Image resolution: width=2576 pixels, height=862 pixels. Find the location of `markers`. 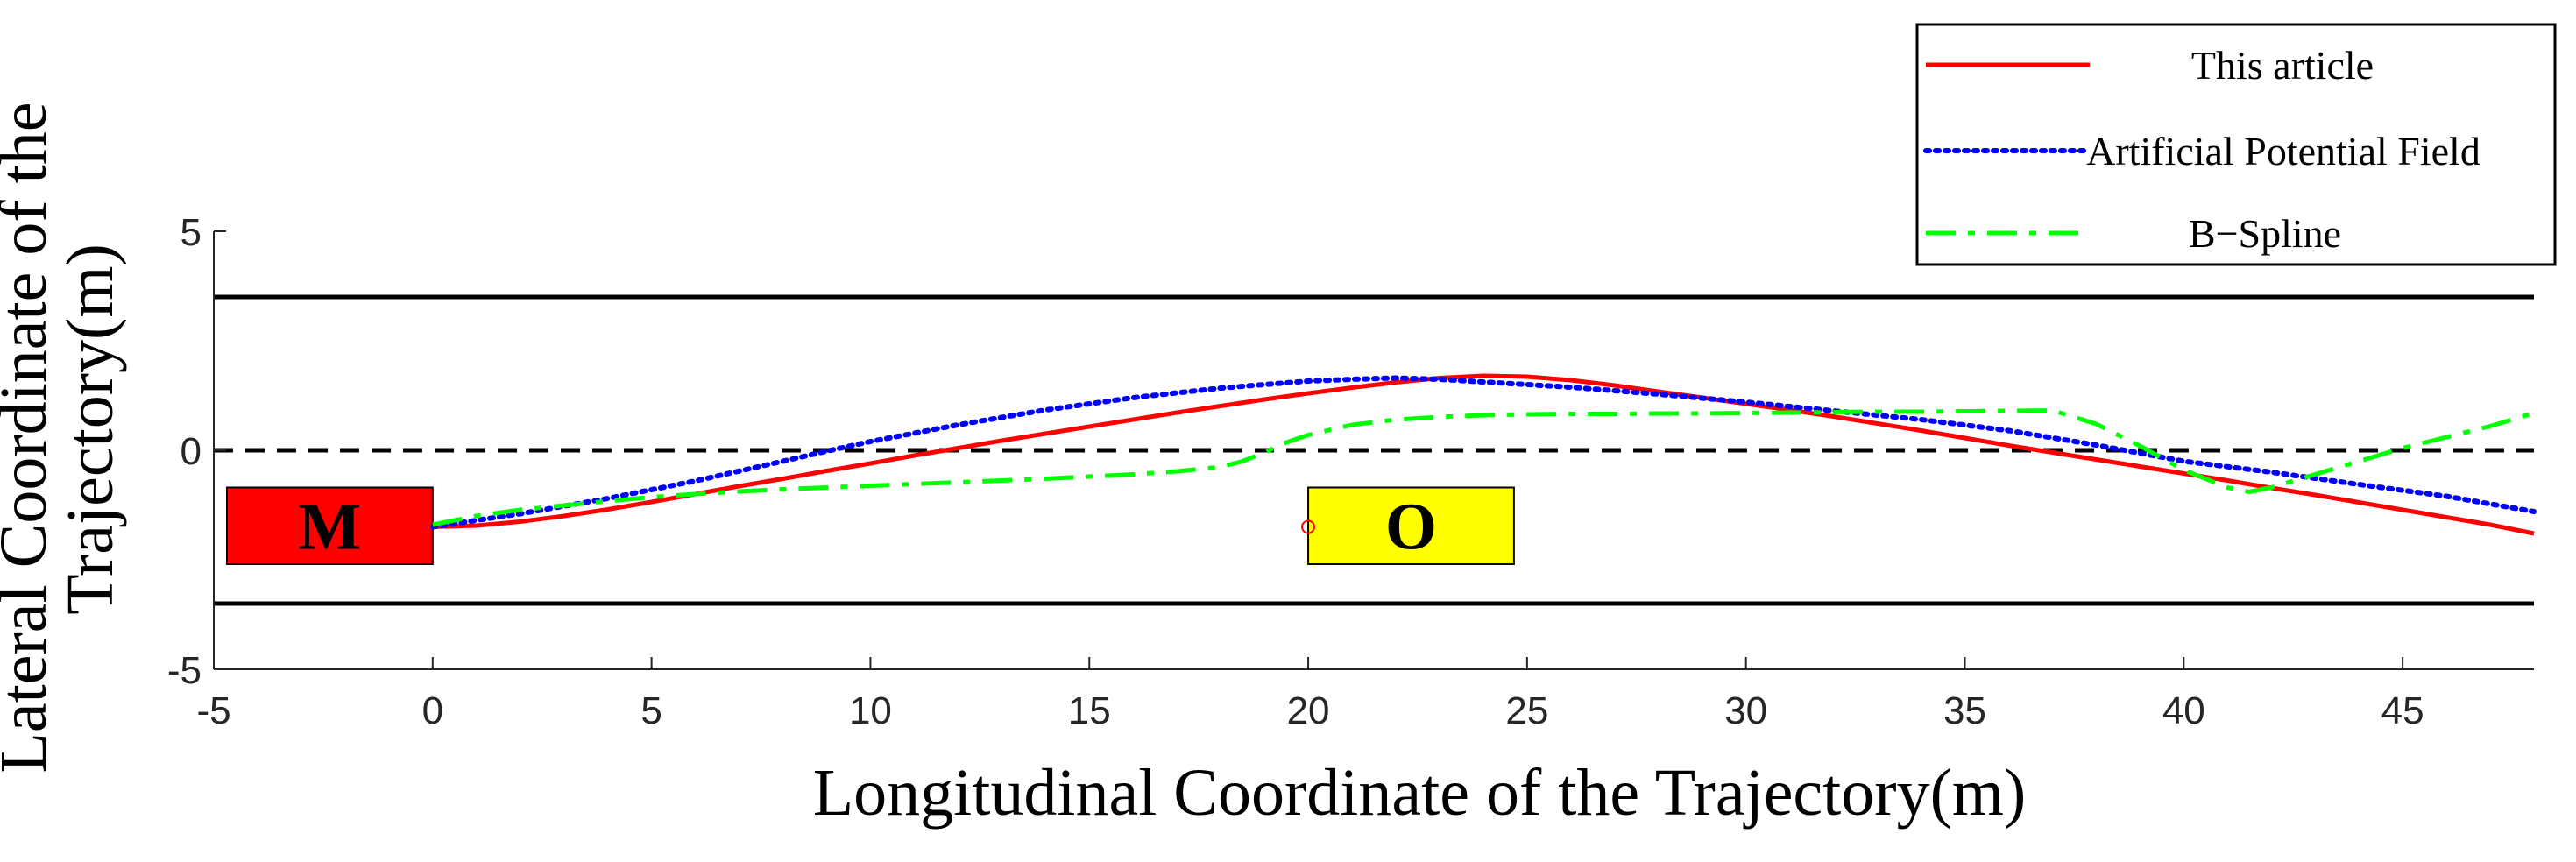

markers is located at coordinates (1308, 526).